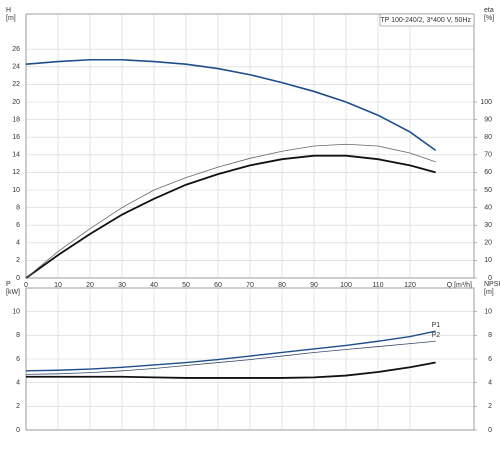  What do you see at coordinates (488, 225) in the screenshot?
I see `y2-tick-label: 30` at bounding box center [488, 225].